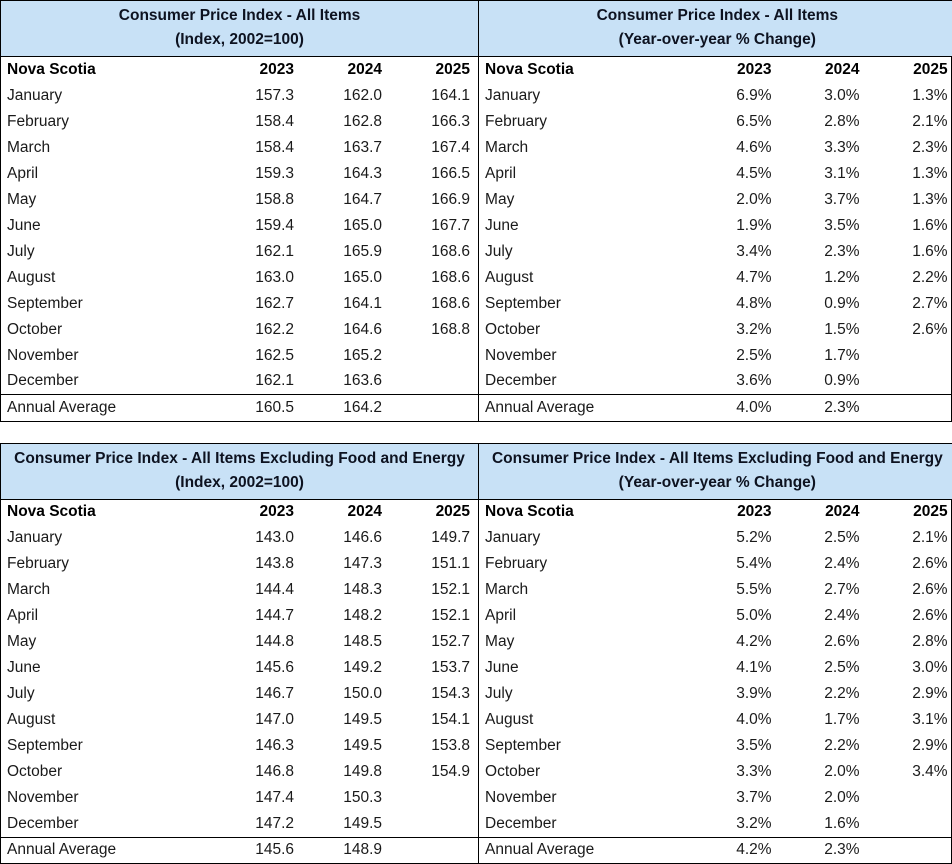 This screenshot has width=952, height=864. Describe the element at coordinates (824, 174) in the screenshot. I see `value-cell: 3.1%` at that location.